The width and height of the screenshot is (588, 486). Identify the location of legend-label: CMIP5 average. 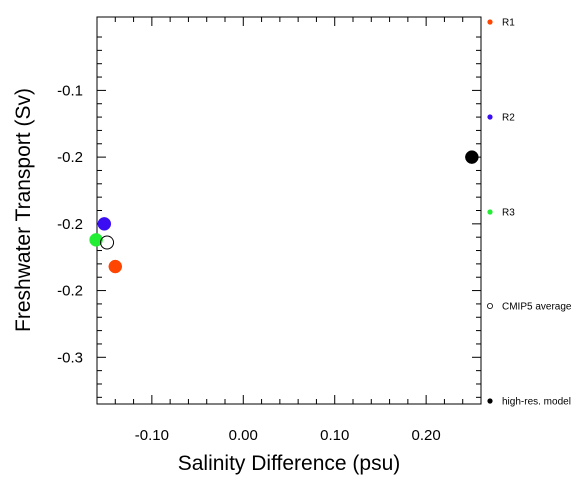
(537, 307).